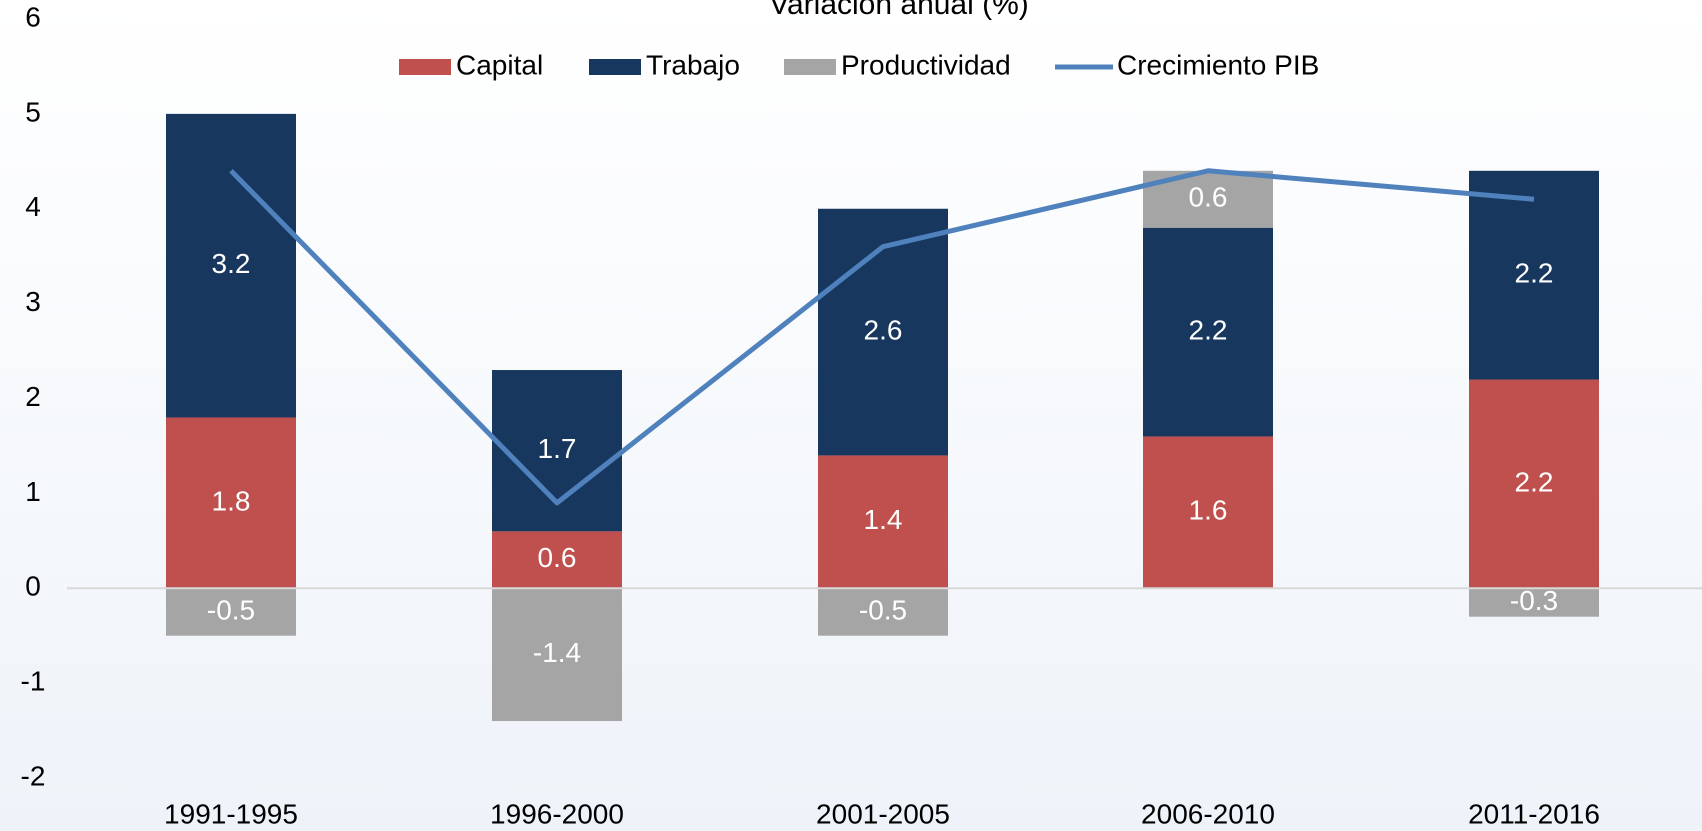  I want to click on x-tick-label: 2006-2010, so click(1208, 813).